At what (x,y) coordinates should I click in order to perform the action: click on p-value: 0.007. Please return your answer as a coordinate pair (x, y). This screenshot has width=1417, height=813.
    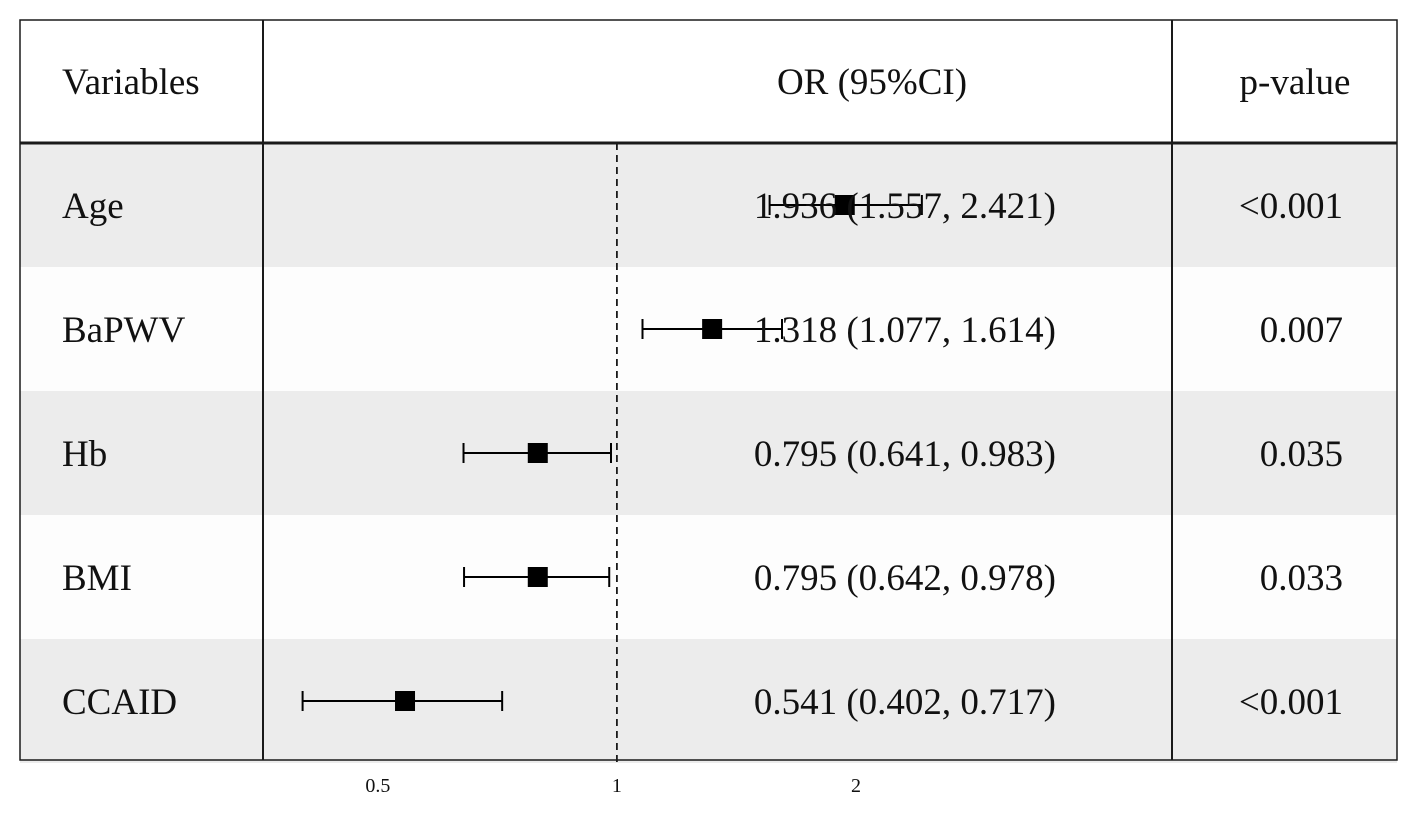
    Looking at the image, I should click on (1301, 330).